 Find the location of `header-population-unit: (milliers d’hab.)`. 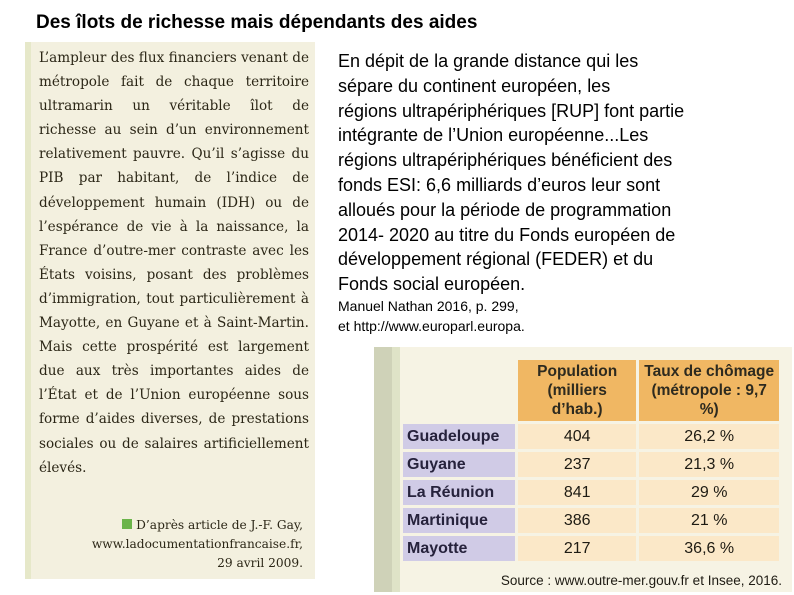

header-population-unit: (milliers d’hab.) is located at coordinates (577, 400).